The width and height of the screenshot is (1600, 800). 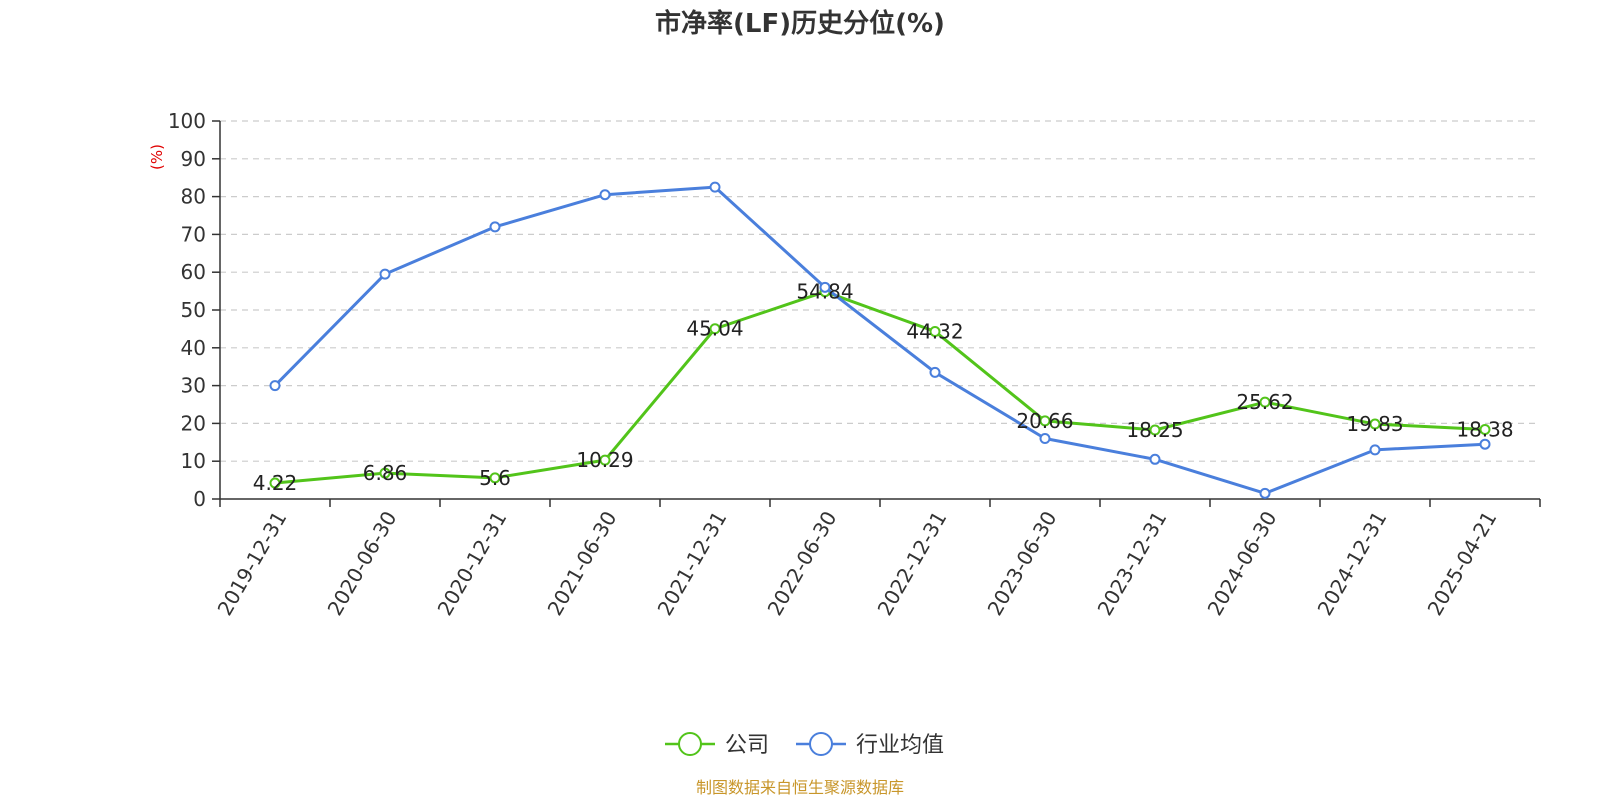 I want to click on data-label: 5.6, so click(x=495, y=478).